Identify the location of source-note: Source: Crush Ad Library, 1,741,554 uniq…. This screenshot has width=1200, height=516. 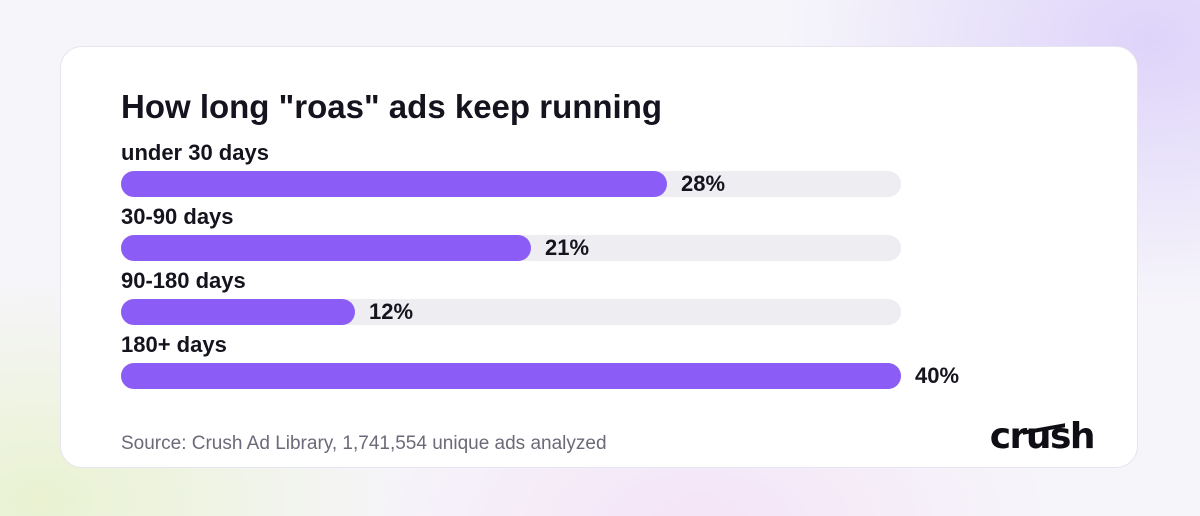
(364, 443).